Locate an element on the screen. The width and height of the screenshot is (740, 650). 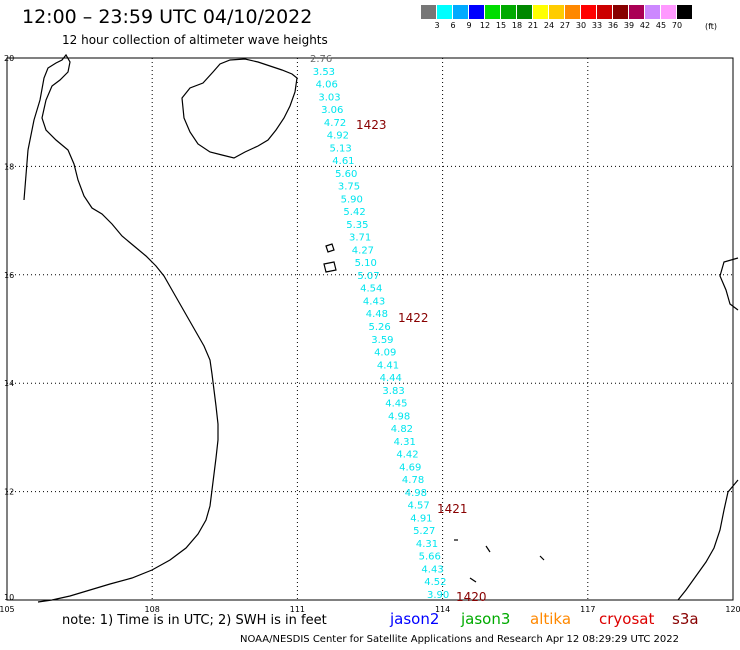
wave-height-label: 4.91 is located at coordinates (421, 518).